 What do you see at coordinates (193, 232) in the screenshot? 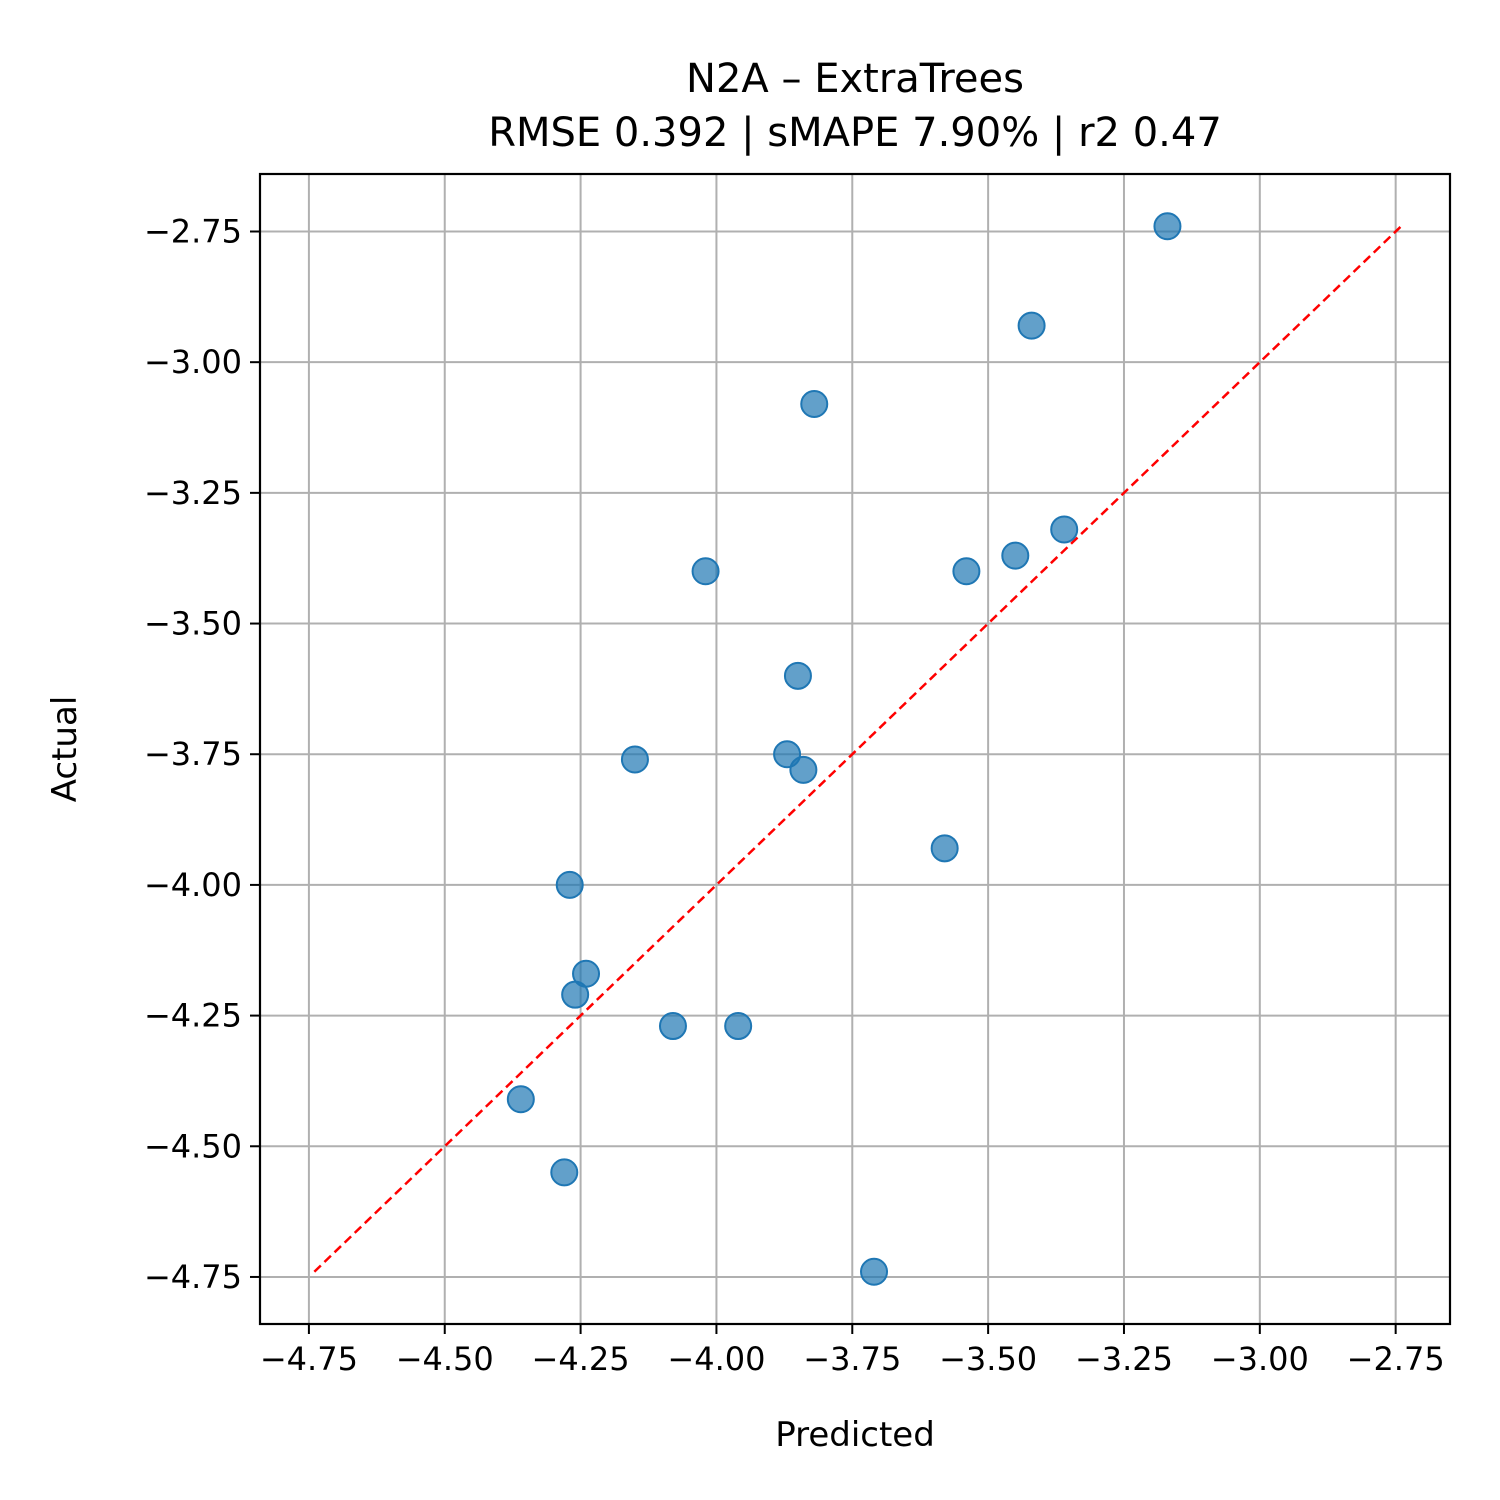
I see `y-tick-label: −2.75` at bounding box center [193, 232].